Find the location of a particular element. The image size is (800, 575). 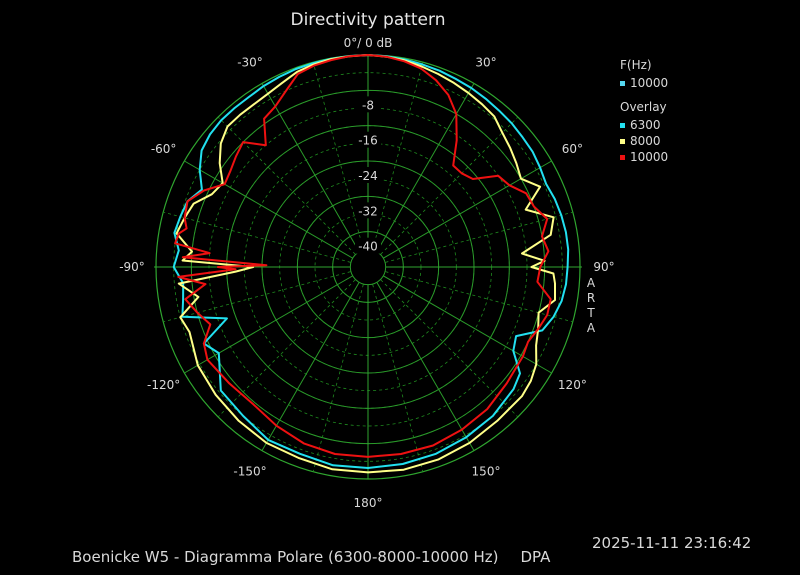

db-tick-label: -16 is located at coordinates (368, 141).